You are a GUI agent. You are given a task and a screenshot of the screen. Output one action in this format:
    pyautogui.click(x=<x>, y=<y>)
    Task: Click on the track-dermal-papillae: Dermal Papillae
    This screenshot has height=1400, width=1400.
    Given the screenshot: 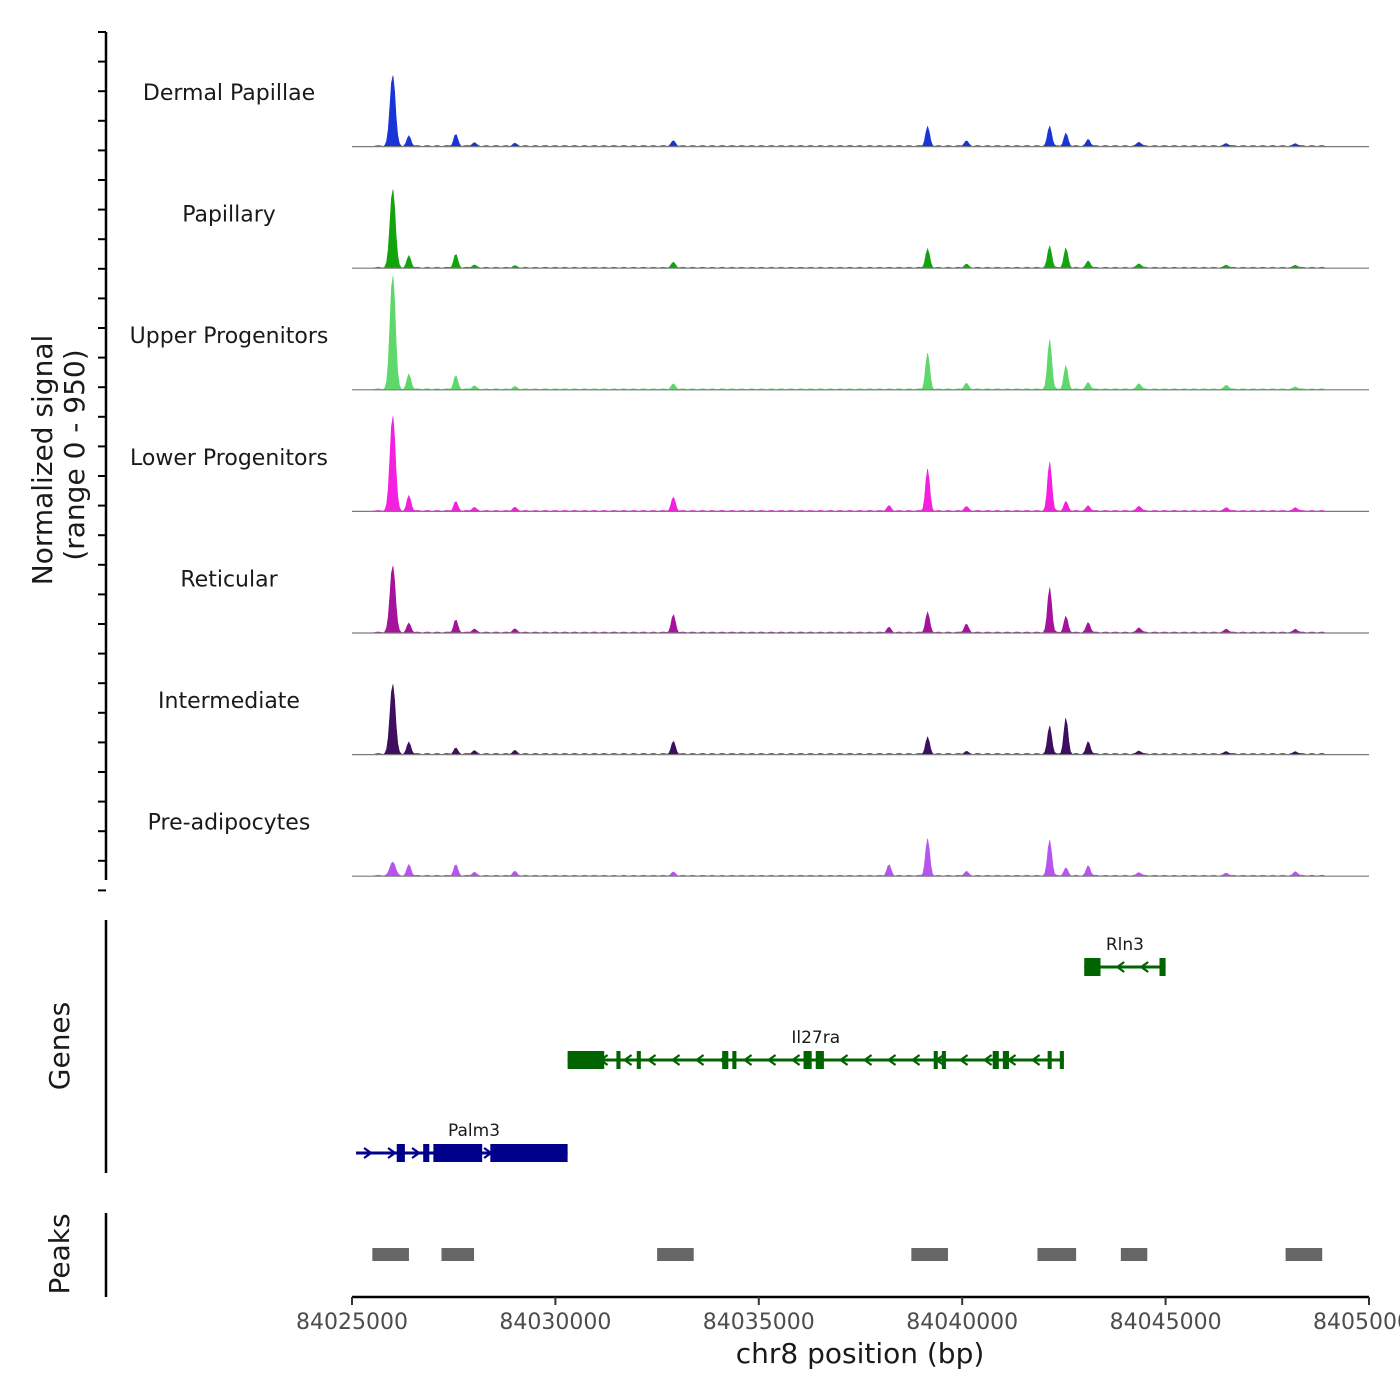 What is the action you would take?
    pyautogui.click(x=756, y=111)
    